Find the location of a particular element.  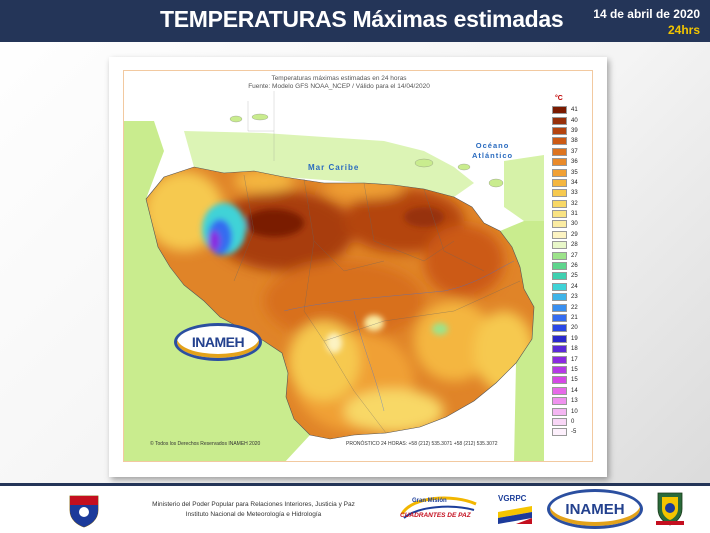

legend-row: 0 is located at coordinates (570, 422).